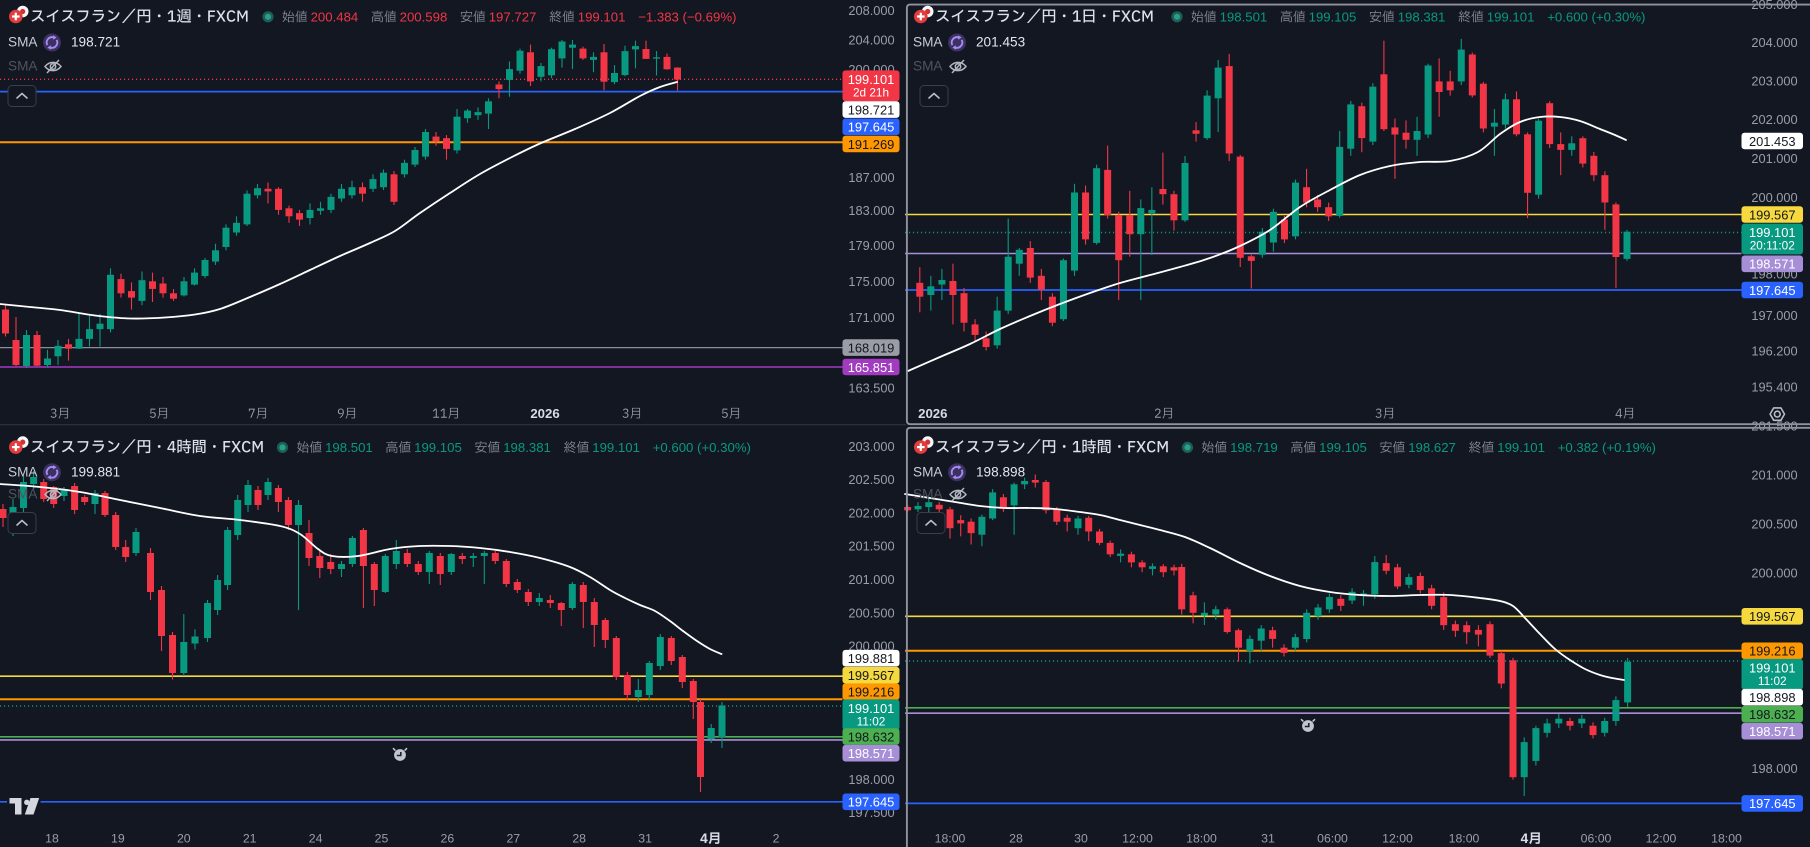 The height and width of the screenshot is (847, 1810). Describe the element at coordinates (1774, 119) in the screenshot. I see `svg-text: 202.000` at that location.